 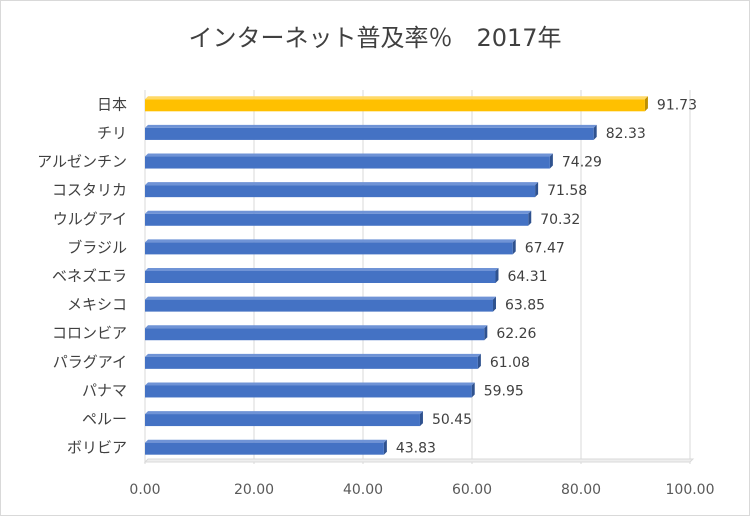 I want to click on chart-title: インターネット普及率％ 2017年, so click(x=375, y=38).